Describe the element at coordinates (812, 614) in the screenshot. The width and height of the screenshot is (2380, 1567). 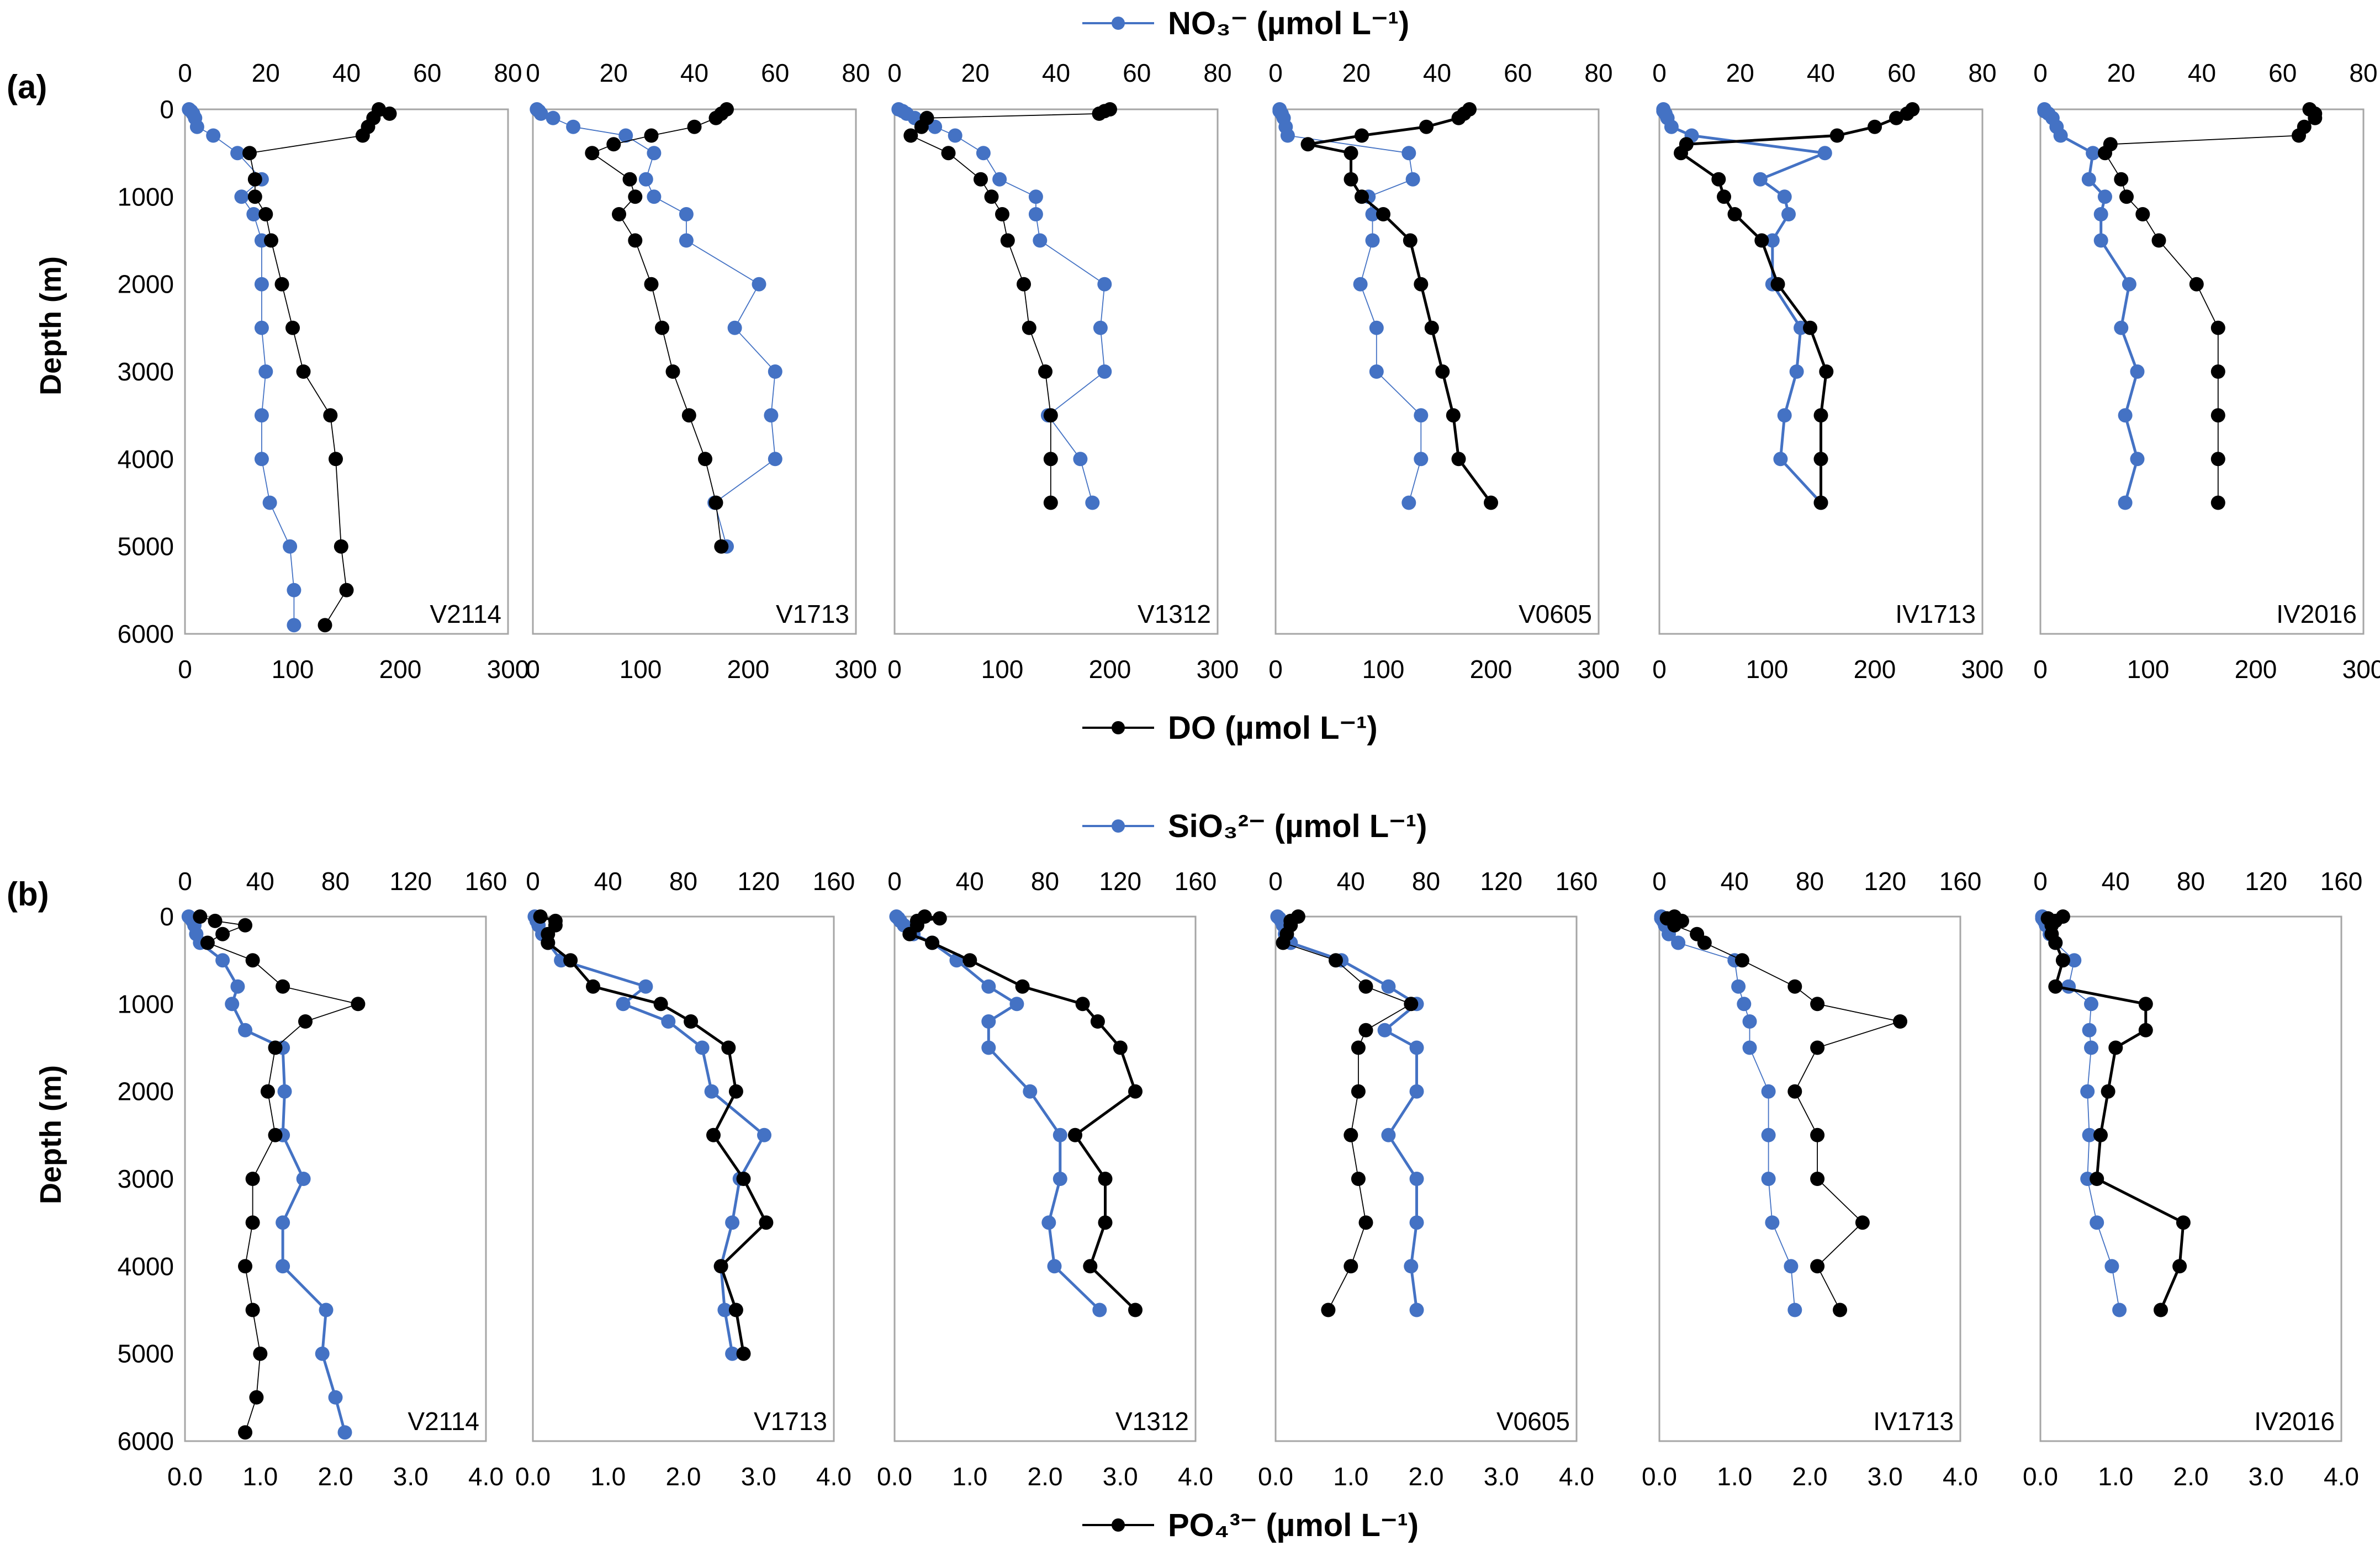
I see `station-label: V1713` at that location.